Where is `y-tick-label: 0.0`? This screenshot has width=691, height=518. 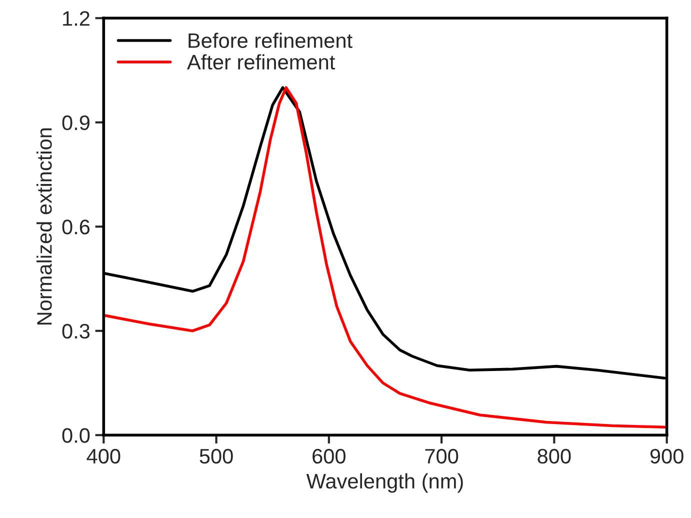
y-tick-label: 0.0 is located at coordinates (76, 435).